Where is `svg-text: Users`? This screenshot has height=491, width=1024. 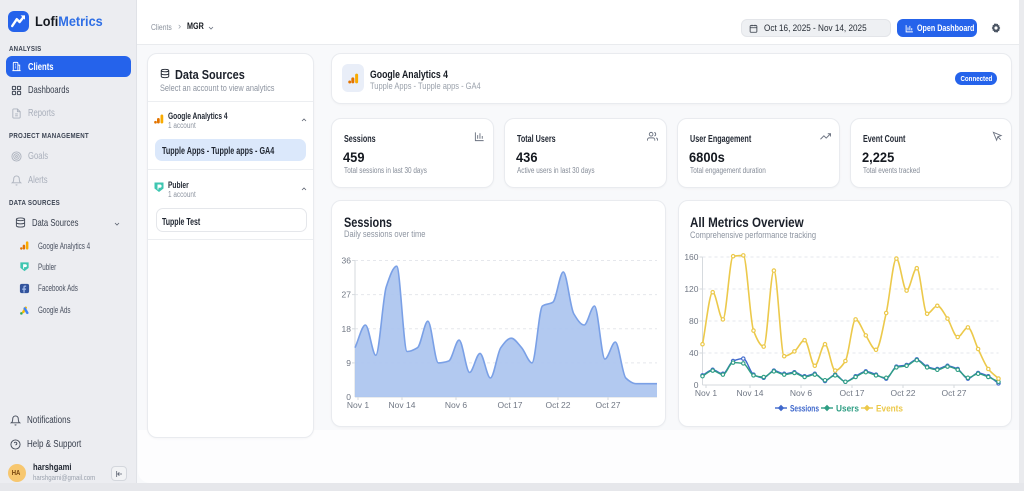 svg-text: Users is located at coordinates (847, 409).